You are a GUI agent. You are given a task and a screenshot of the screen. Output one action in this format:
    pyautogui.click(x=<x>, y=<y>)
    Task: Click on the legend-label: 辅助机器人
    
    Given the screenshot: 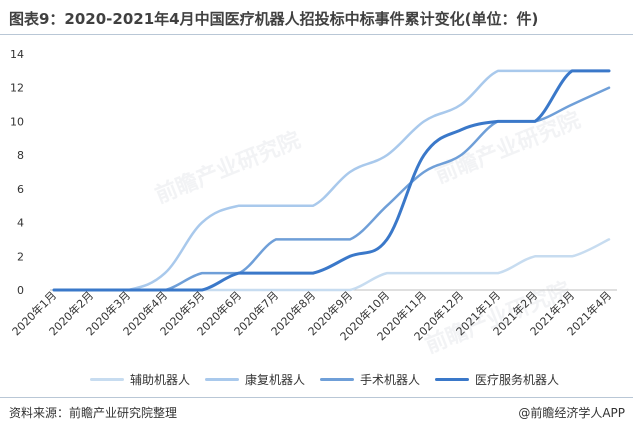 What is the action you would take?
    pyautogui.click(x=160, y=379)
    